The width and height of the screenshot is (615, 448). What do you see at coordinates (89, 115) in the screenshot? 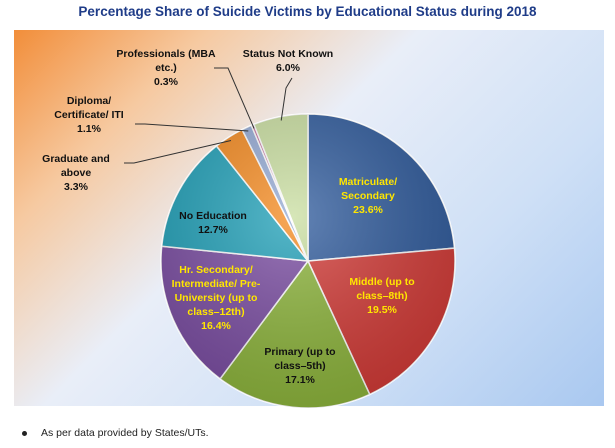
I see `slice-label: Diploma/Certificate/ ITI 1.1%` at bounding box center [89, 115].